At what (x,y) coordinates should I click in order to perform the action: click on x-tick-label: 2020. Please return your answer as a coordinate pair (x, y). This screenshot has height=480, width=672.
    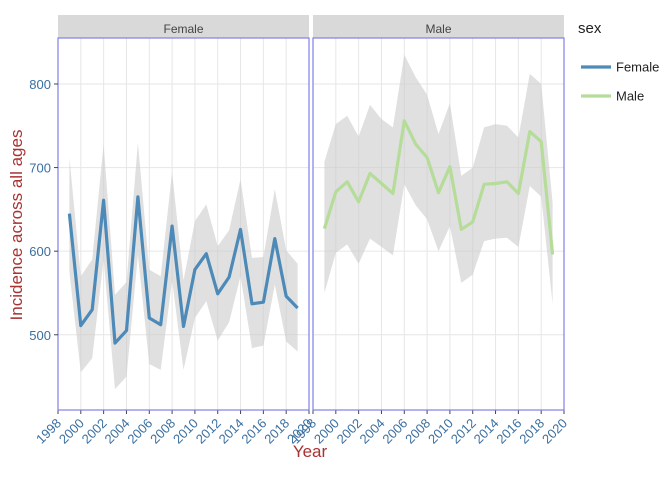
    Looking at the image, I should click on (554, 431).